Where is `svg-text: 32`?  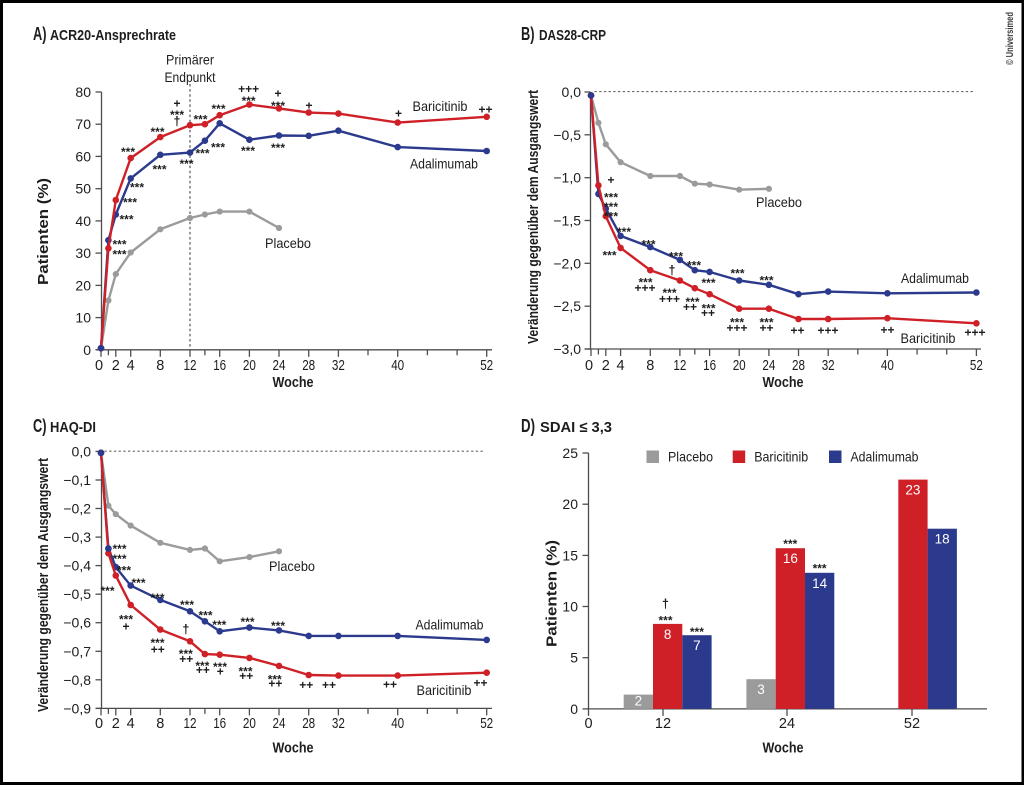
svg-text: 32 is located at coordinates (828, 366).